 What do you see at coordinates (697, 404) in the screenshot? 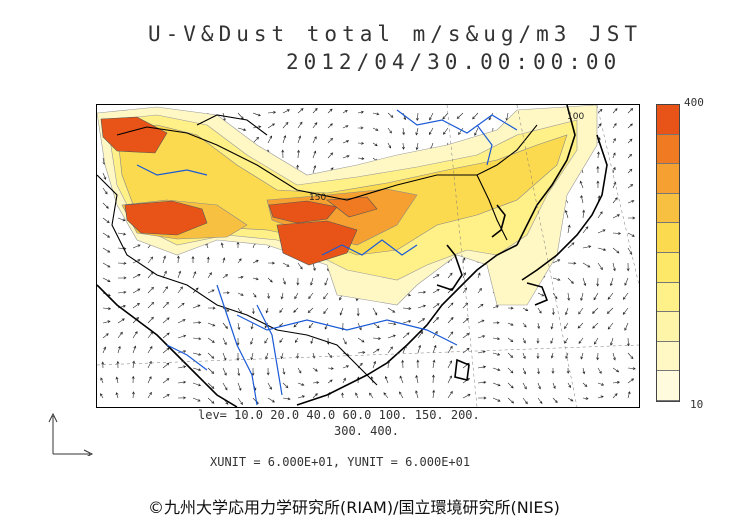
I see `colorbar-min-label: 10` at bounding box center [697, 404].